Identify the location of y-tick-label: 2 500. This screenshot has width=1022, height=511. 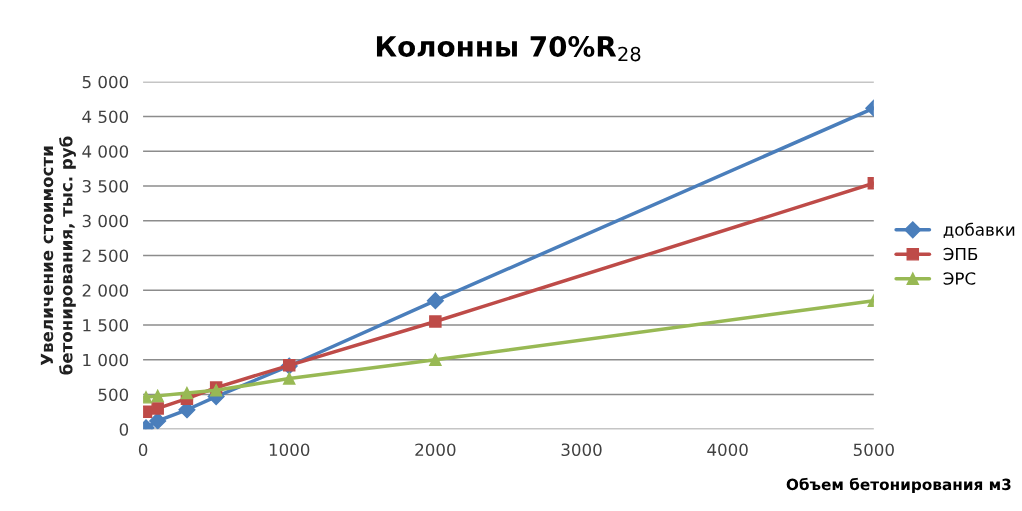
(105, 256).